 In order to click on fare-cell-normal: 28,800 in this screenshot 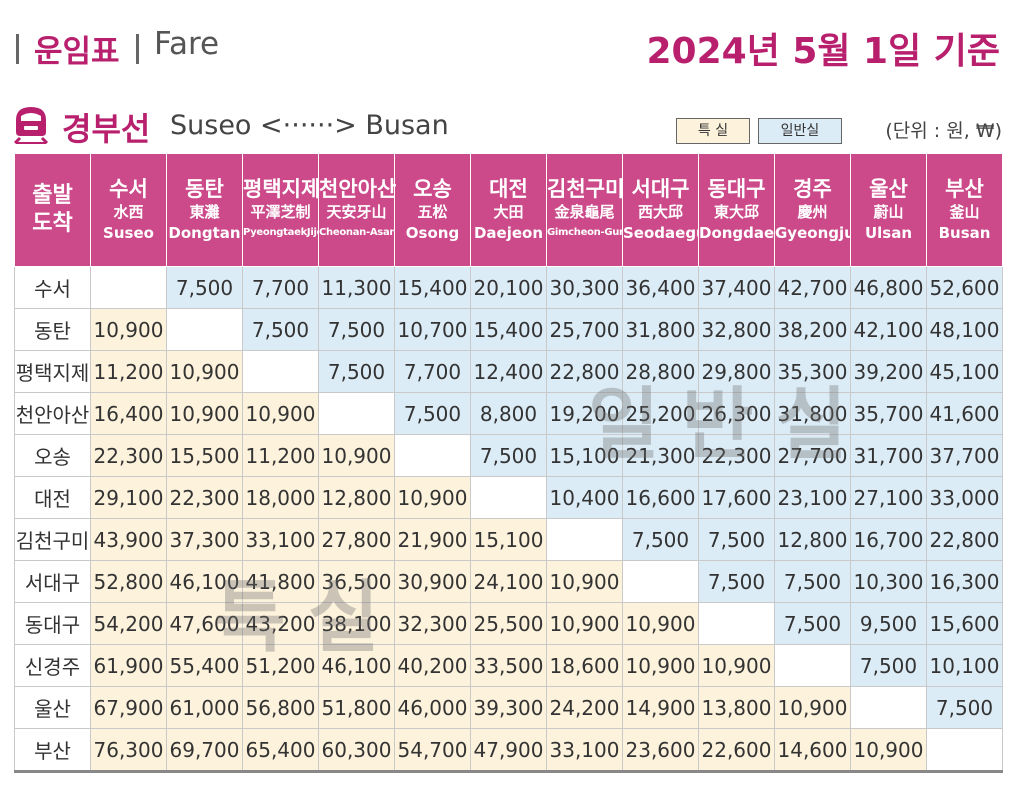, I will do `click(660, 371)`.